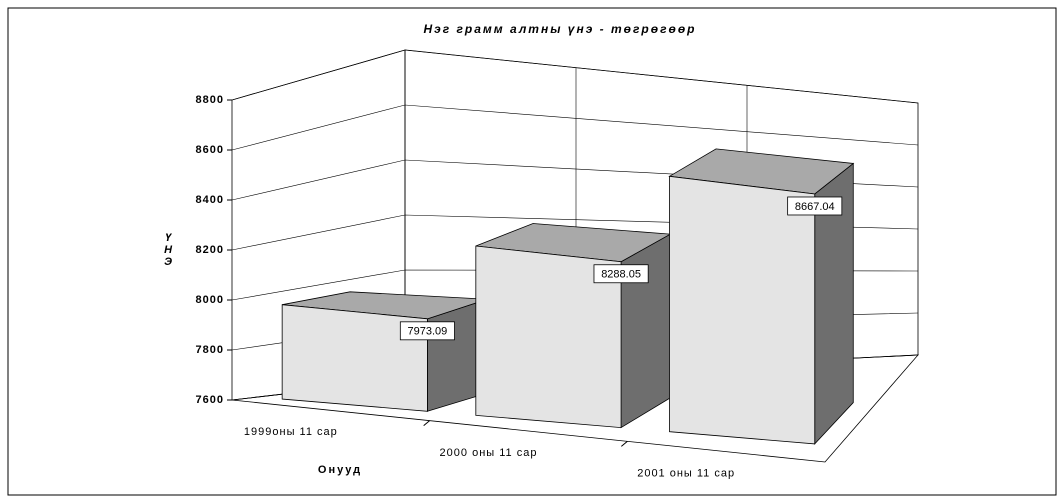 The height and width of the screenshot is (503, 1064). Describe the element at coordinates (489, 453) in the screenshot. I see `x-tick-label: 2000 оны 11 сар` at that location.